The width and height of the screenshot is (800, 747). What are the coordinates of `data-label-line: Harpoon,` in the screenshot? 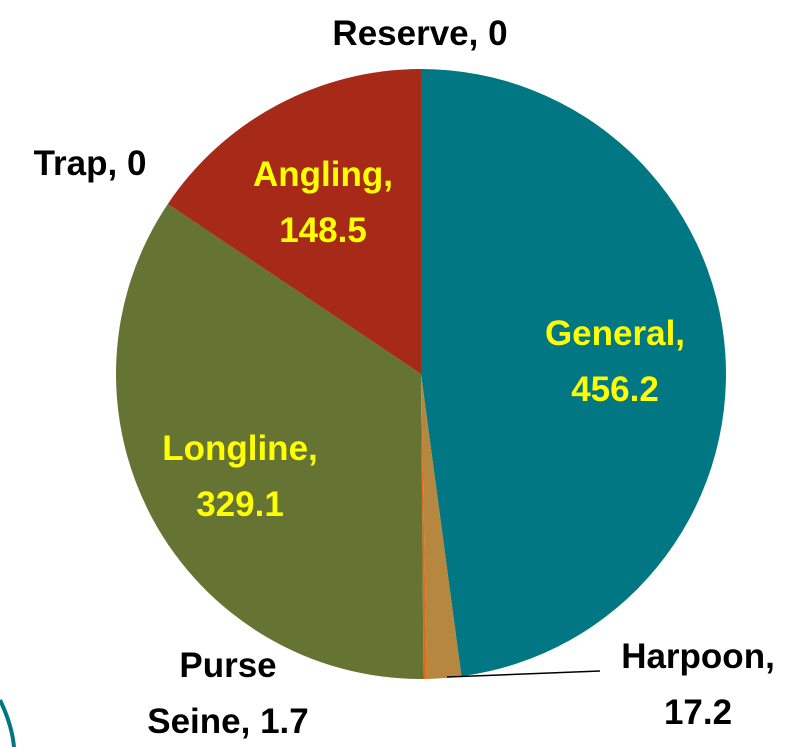 It's located at (698, 656).